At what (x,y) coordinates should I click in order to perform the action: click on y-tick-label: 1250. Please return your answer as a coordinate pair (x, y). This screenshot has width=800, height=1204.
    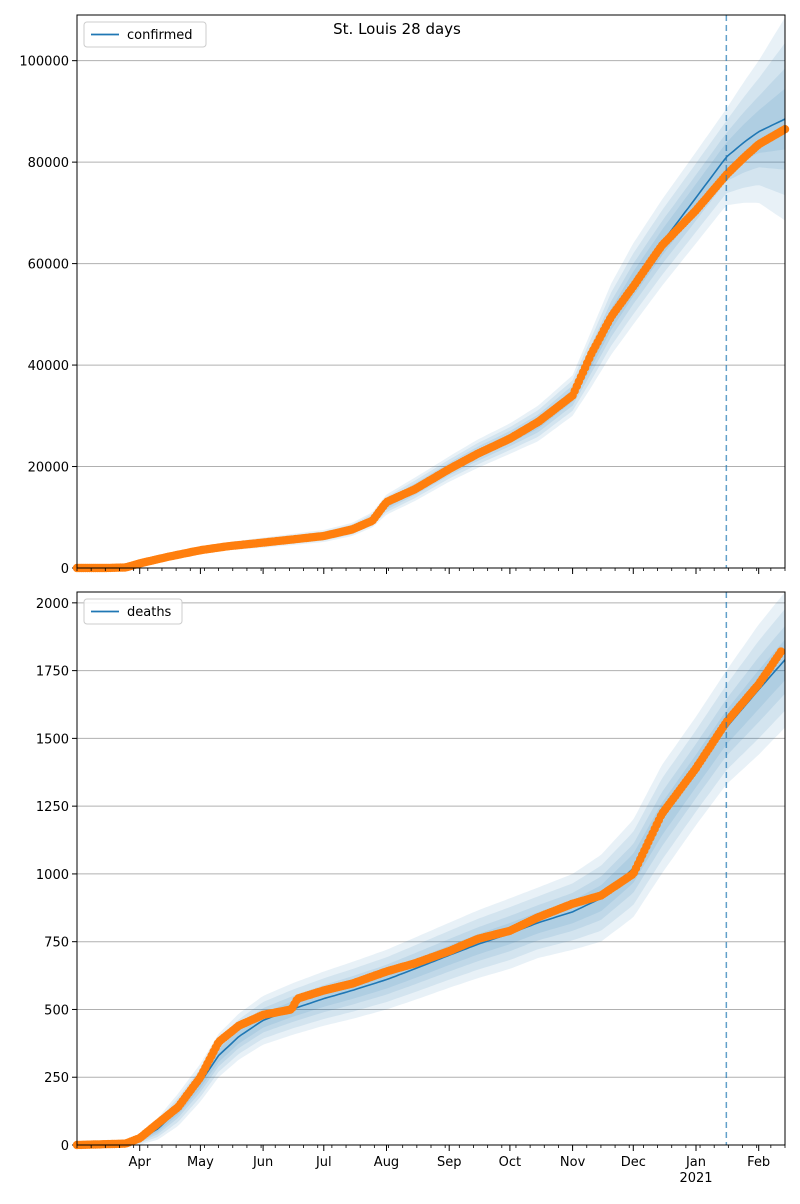
    Looking at the image, I should click on (52, 807).